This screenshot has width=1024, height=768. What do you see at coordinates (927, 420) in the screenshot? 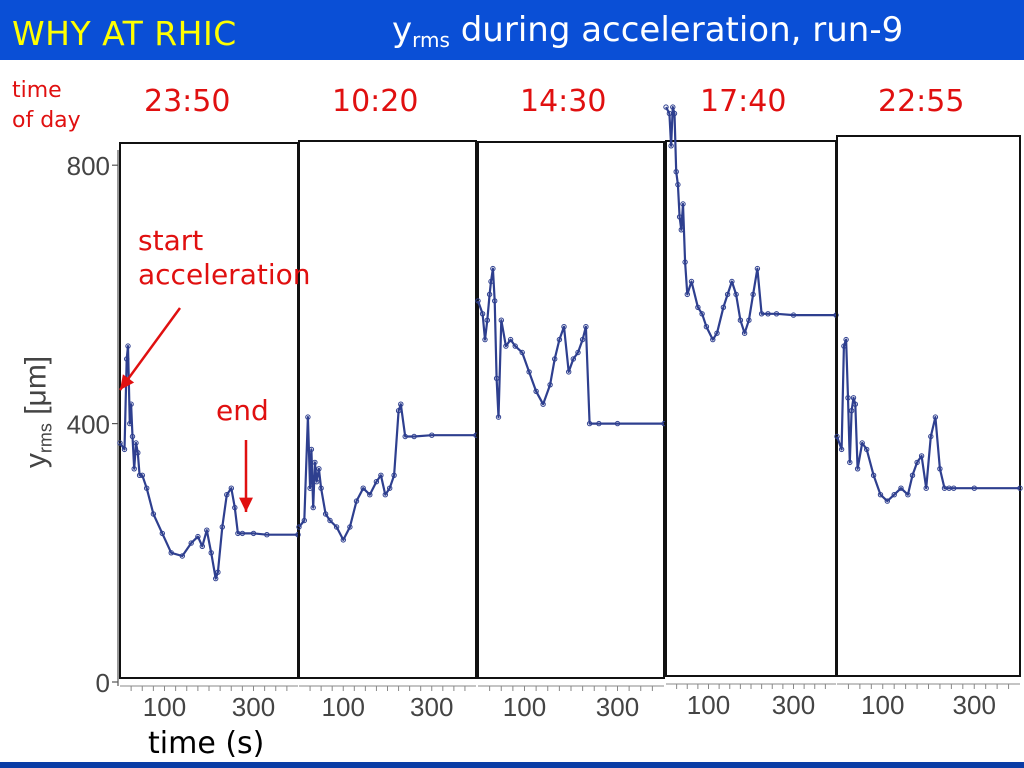
I see `panel-5-series-line` at bounding box center [927, 420].